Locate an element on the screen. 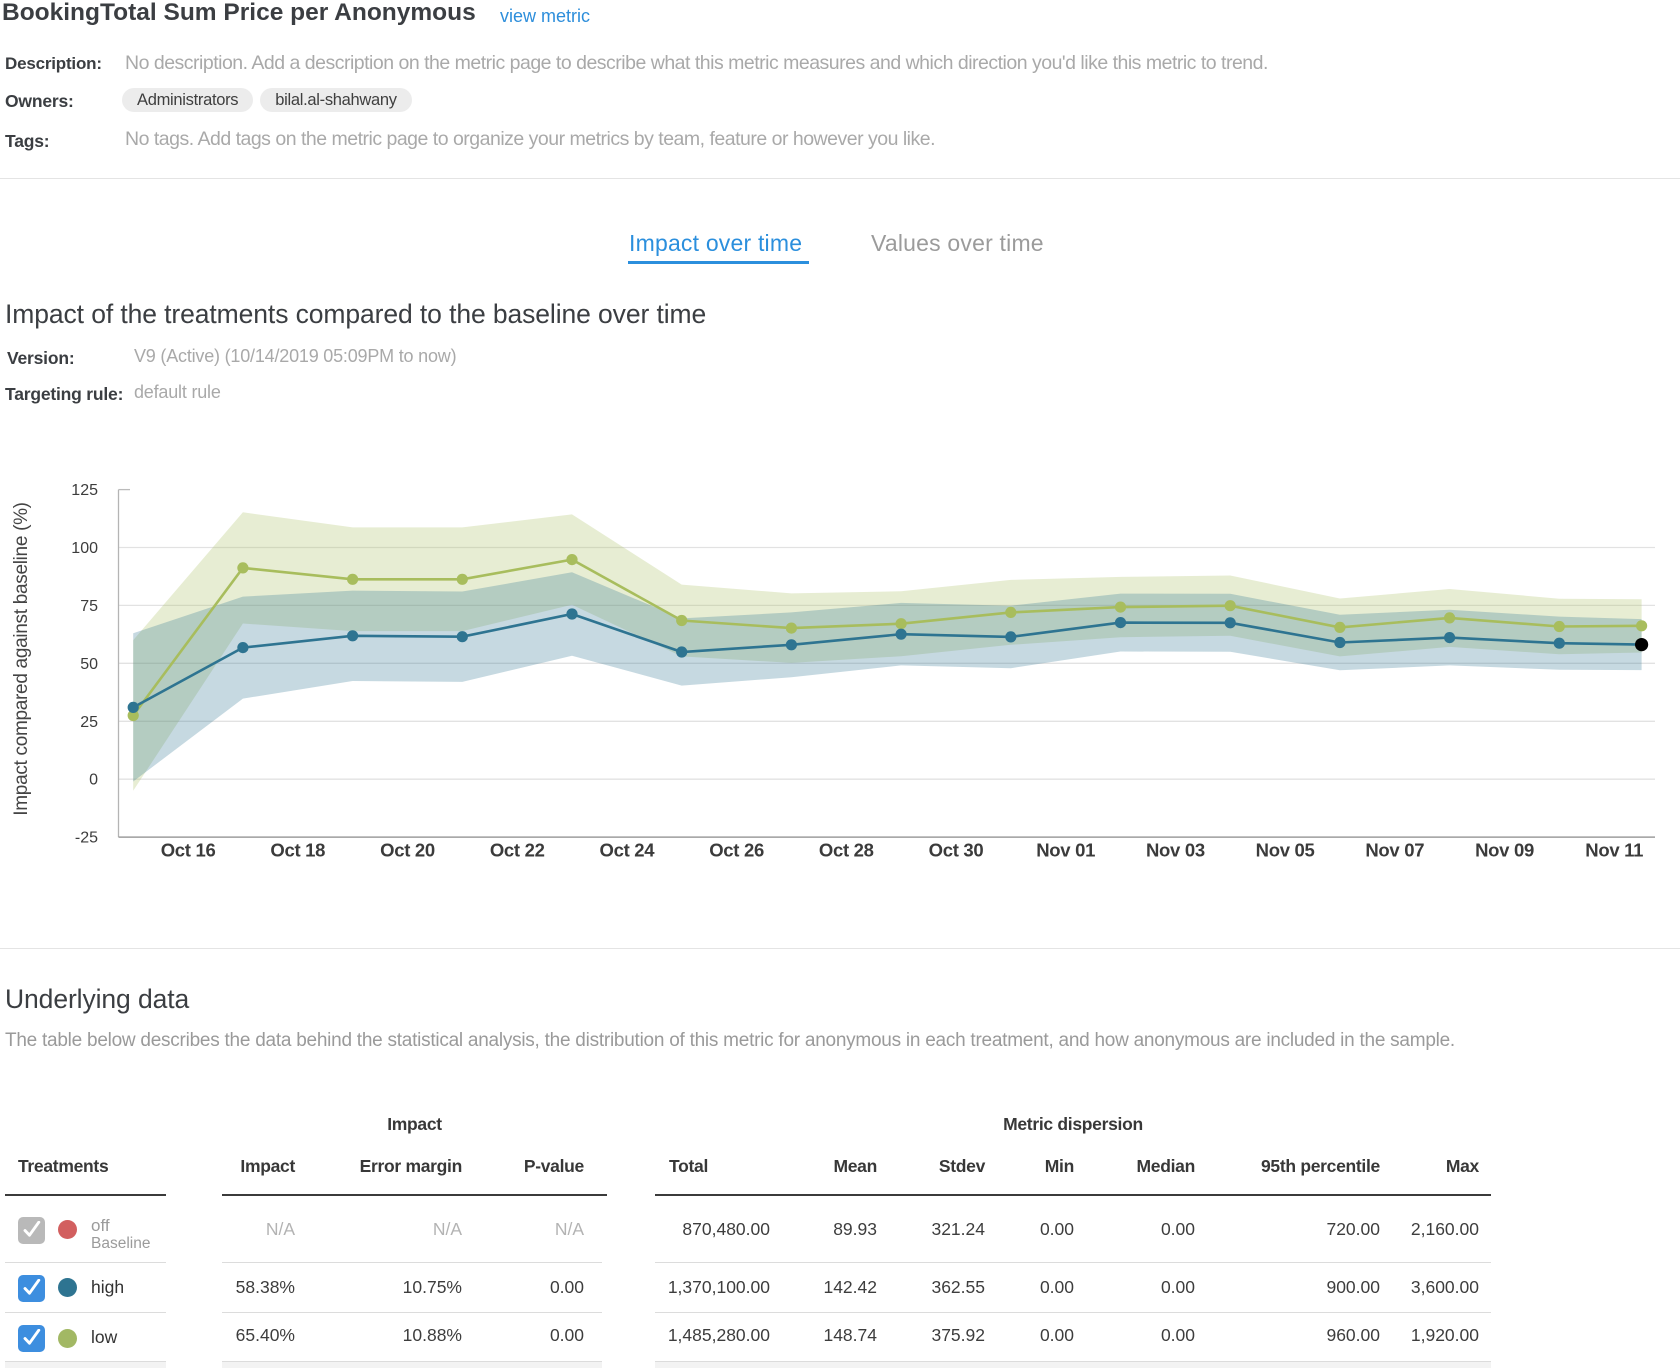  svg-text: -25 is located at coordinates (86, 838).